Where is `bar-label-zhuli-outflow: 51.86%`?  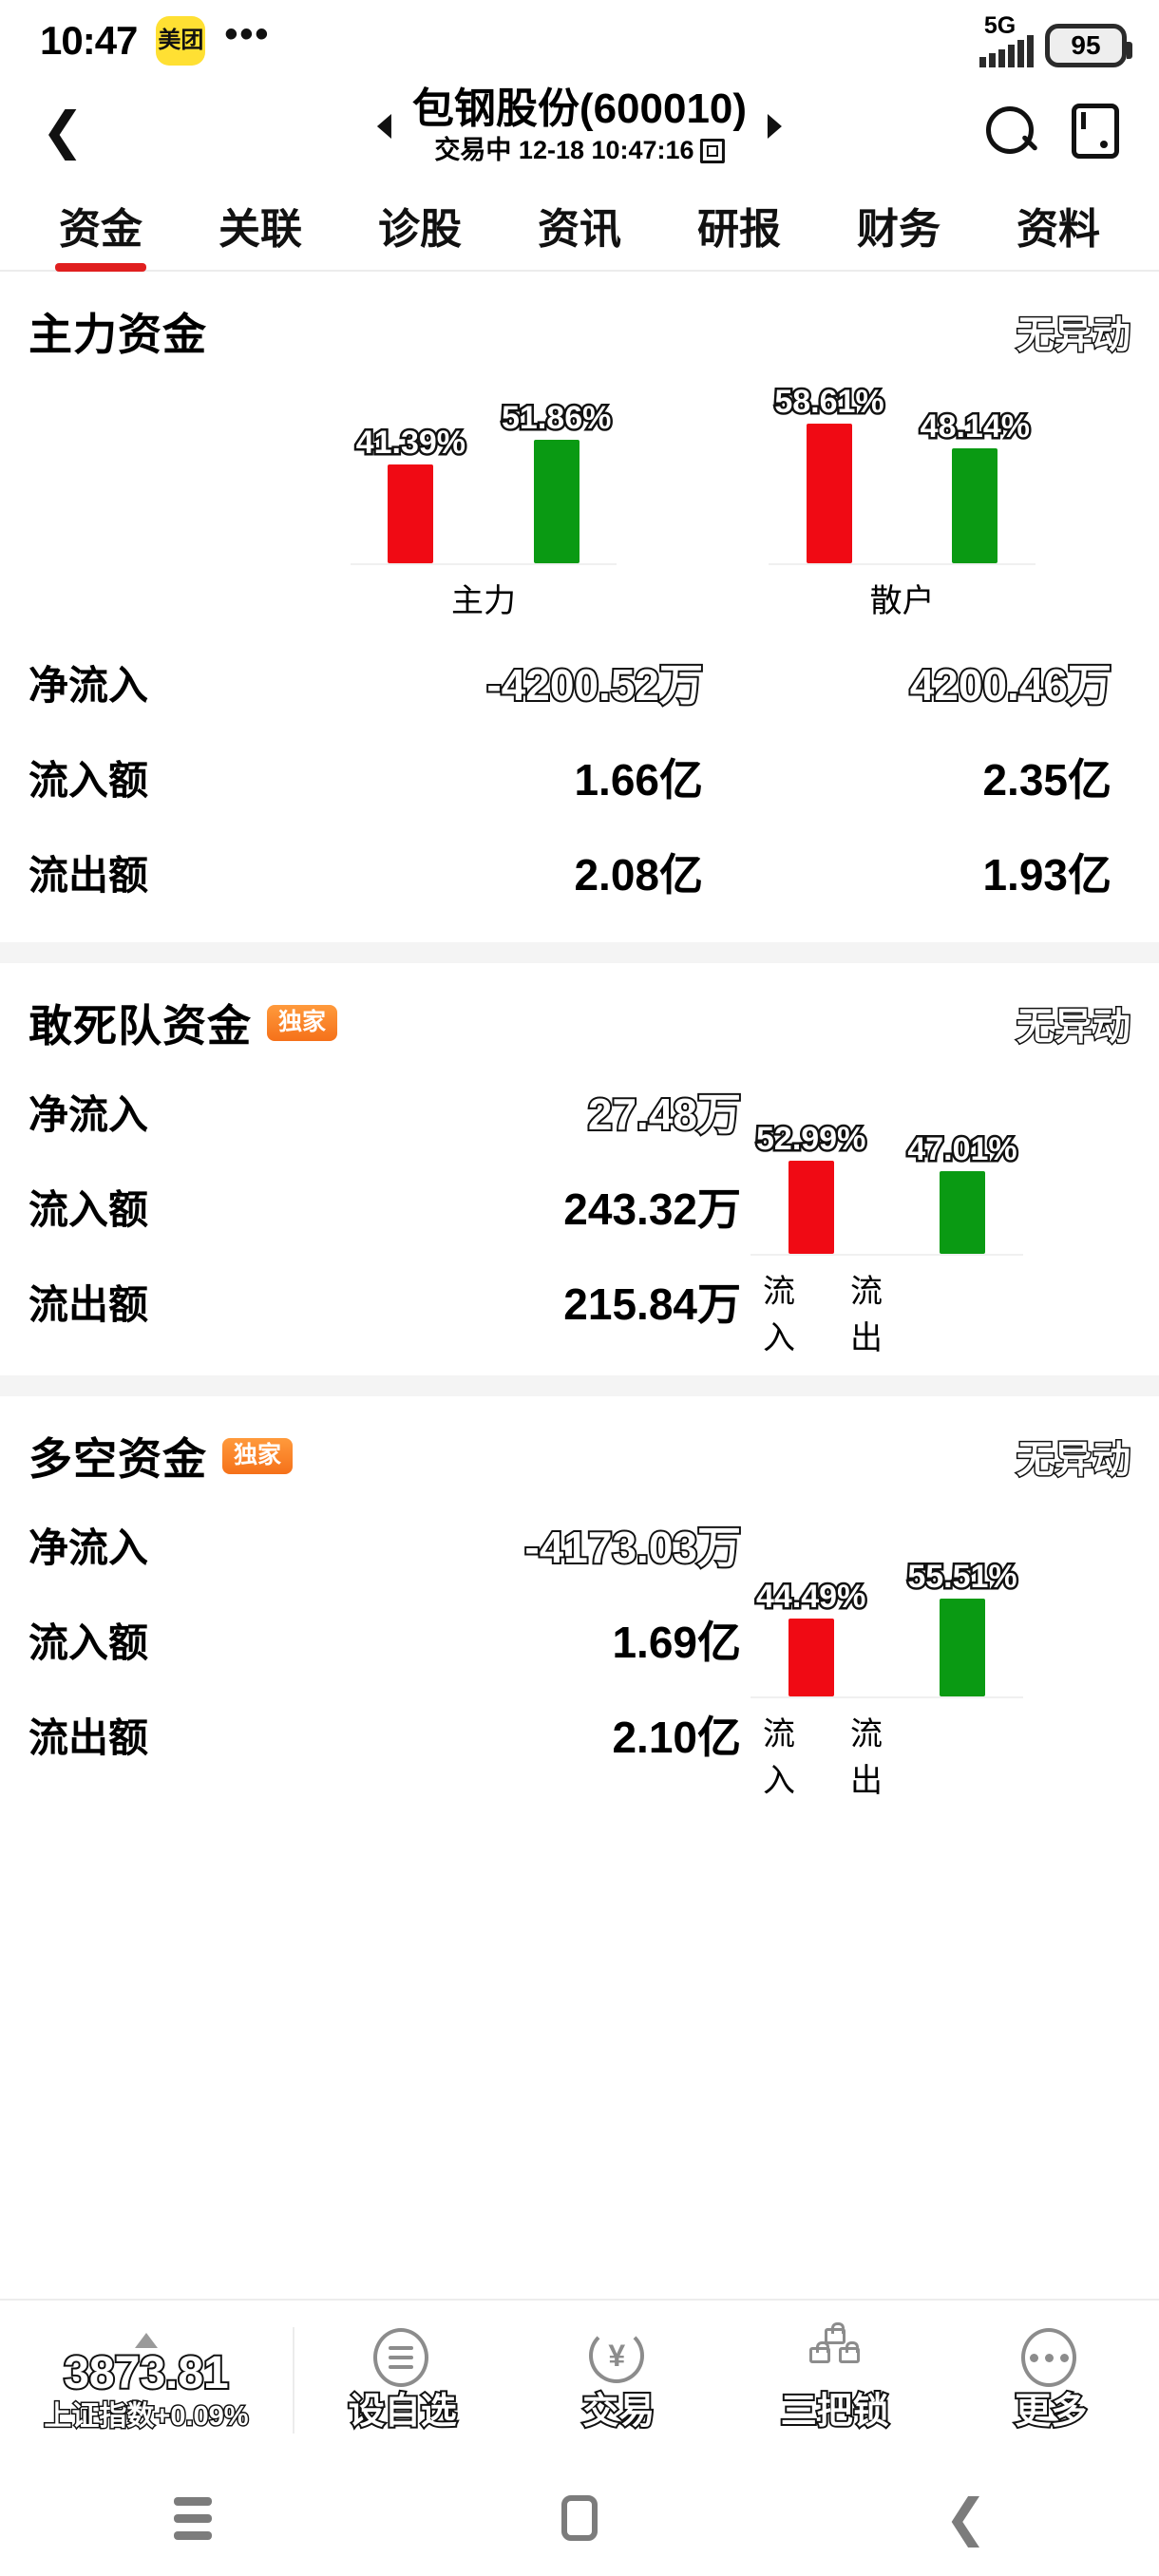 bar-label-zhuli-outflow: 51.86% is located at coordinates (557, 418).